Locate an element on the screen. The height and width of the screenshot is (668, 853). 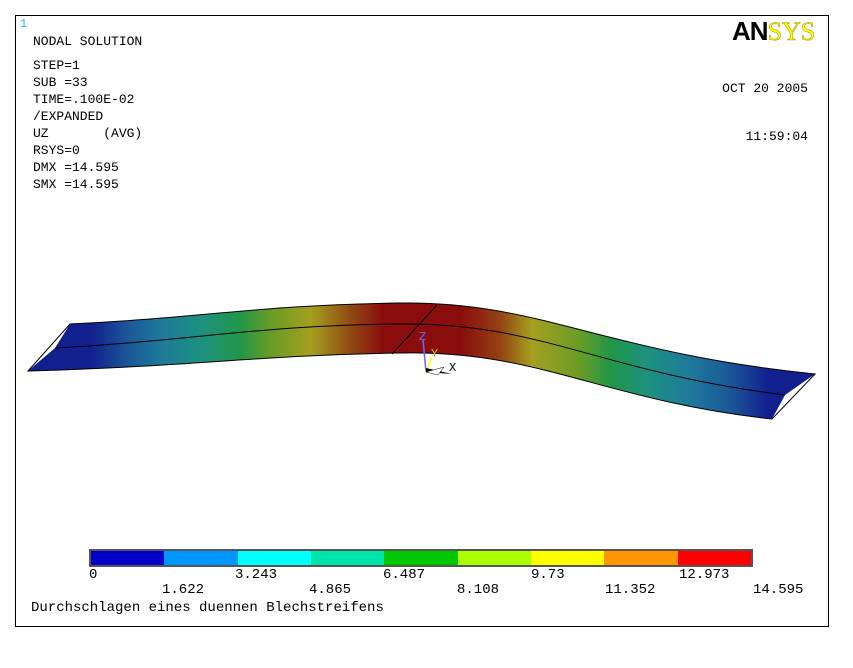
info-step: STEP=1 is located at coordinates (56, 65).